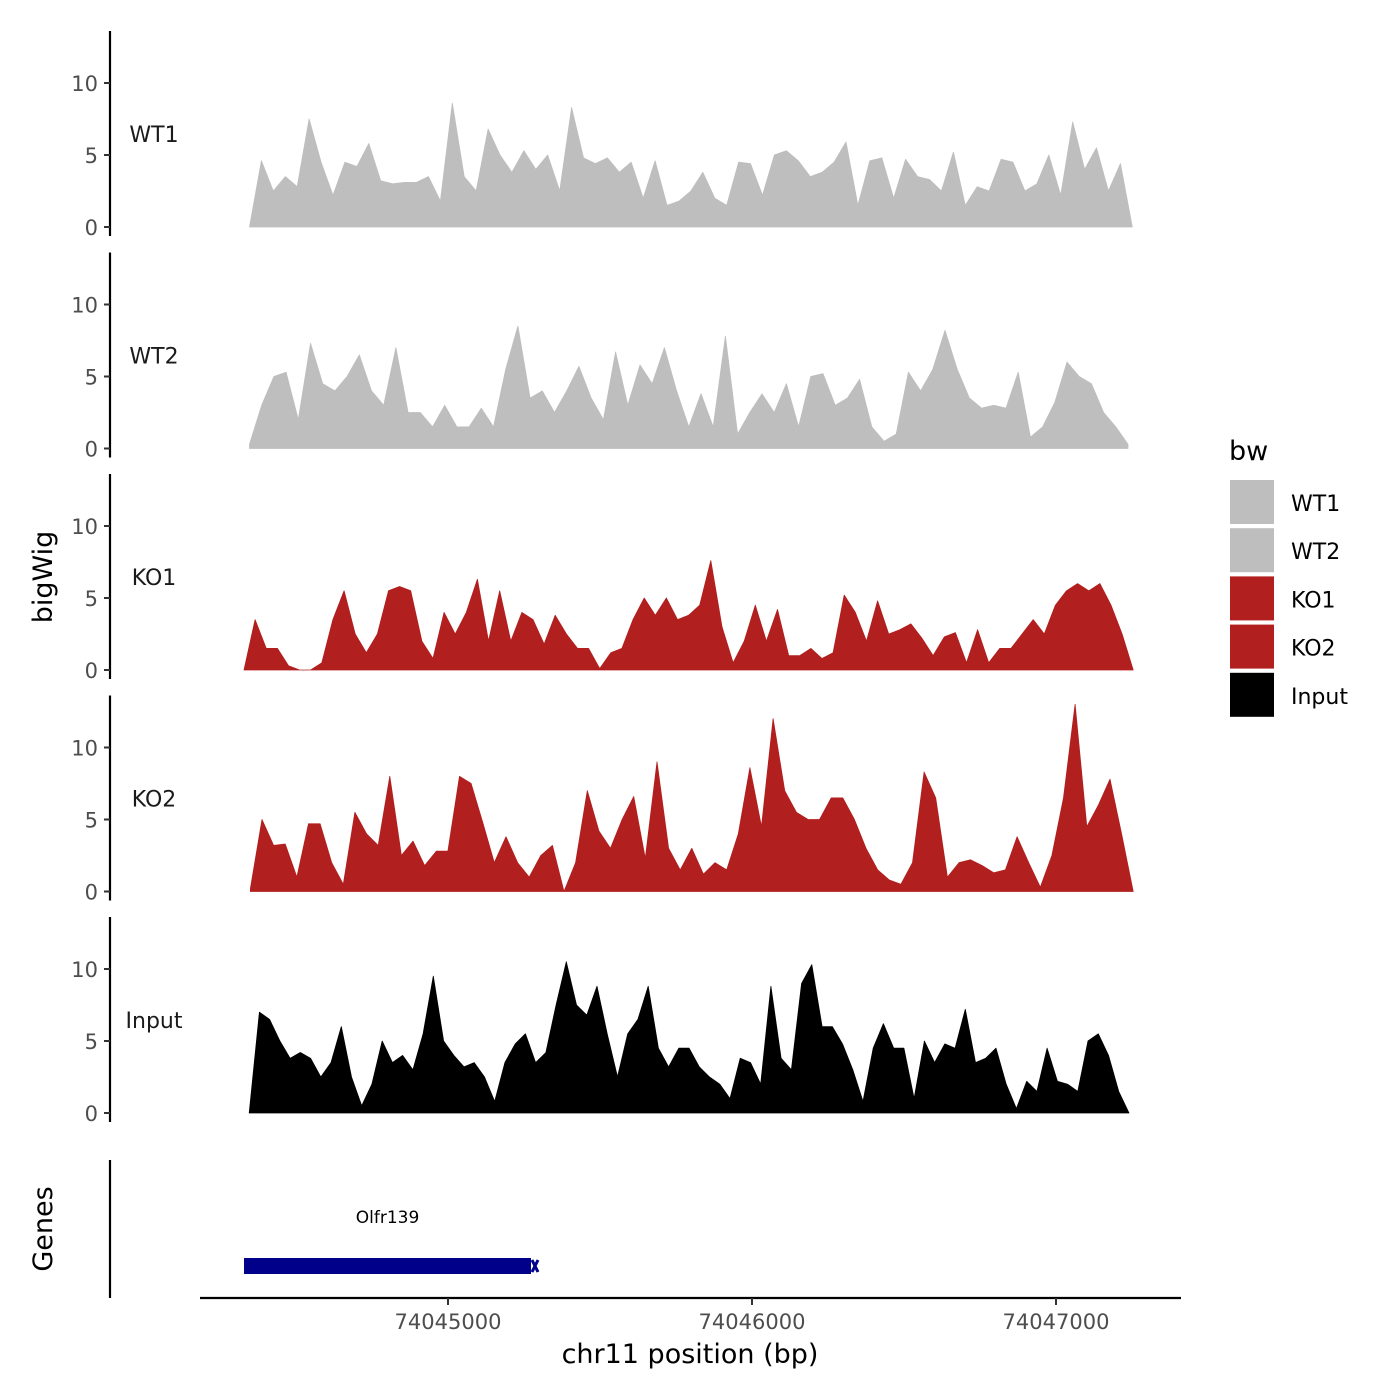 The image size is (1400, 1400). Describe the element at coordinates (153, 135) in the screenshot. I see `track-label: WT1` at that location.